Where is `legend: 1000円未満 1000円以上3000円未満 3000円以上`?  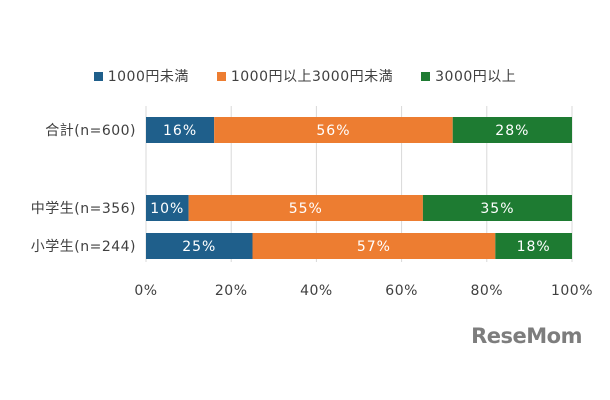 legend: 1000円未満 1000円以上3000円未満 3000円以上 is located at coordinates (305, 76).